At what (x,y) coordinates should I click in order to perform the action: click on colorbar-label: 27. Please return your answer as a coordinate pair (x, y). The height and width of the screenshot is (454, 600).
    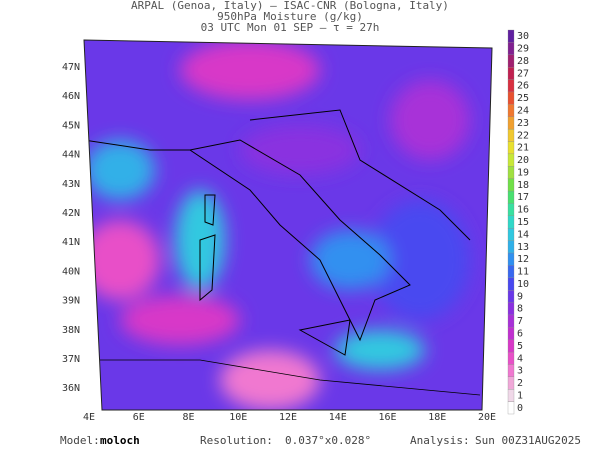
    Looking at the image, I should click on (523, 73).